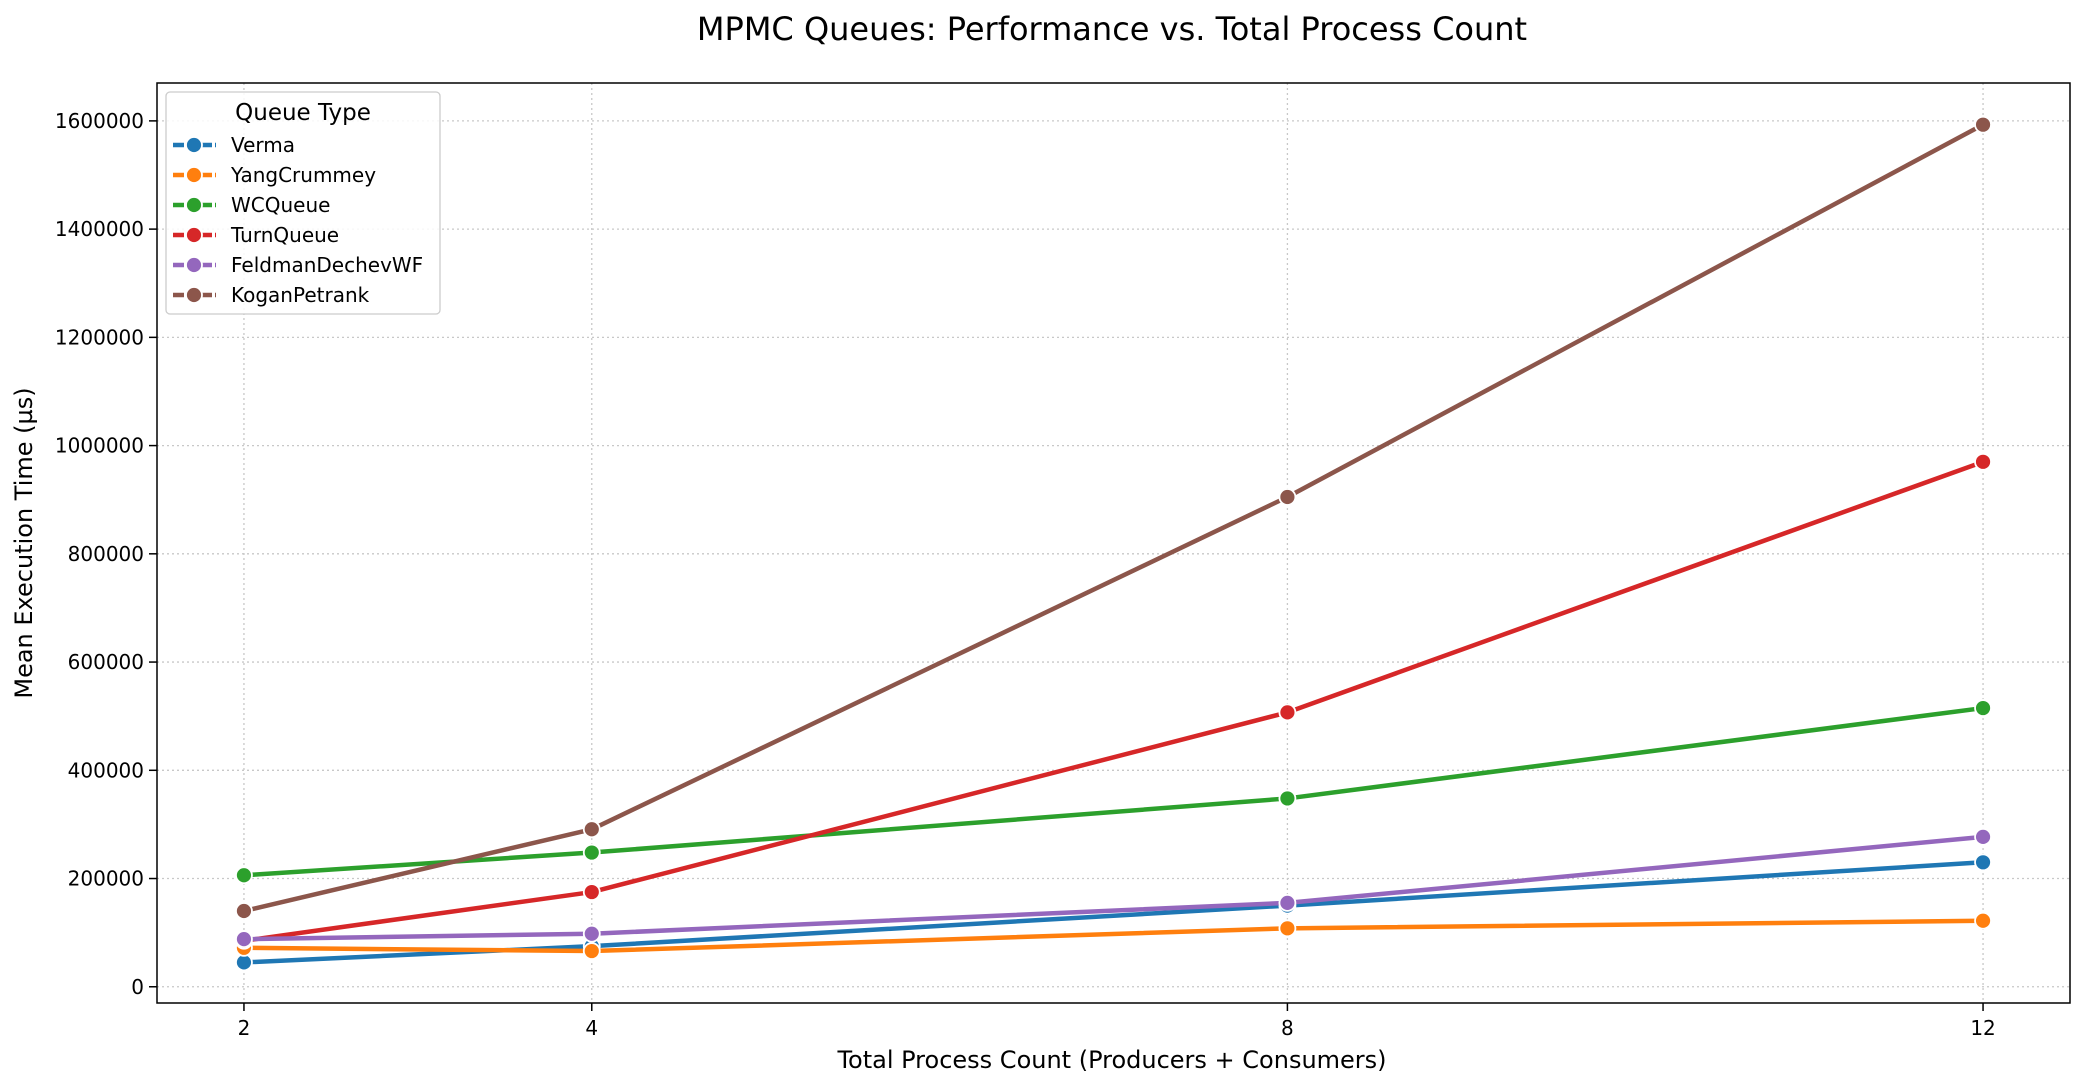 This screenshot has height=1086, width=2082. I want to click on legend-label: Verma, so click(263, 145).